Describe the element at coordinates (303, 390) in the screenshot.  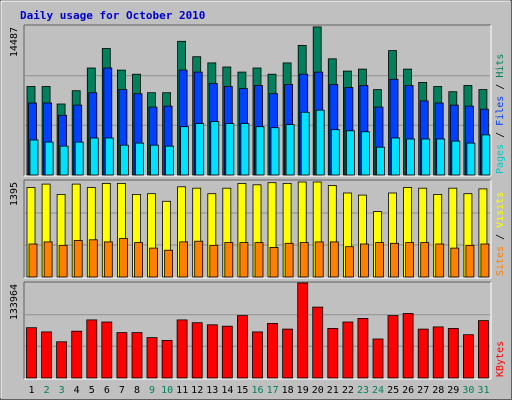
I see `x-tick-label-19: 19` at that location.